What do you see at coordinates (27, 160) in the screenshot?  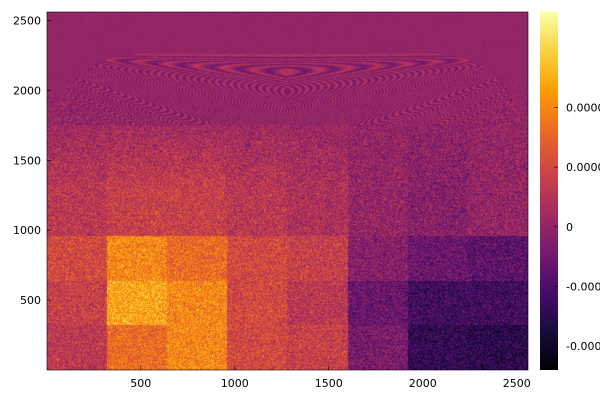 I see `y-tick-label: 1500` at bounding box center [27, 160].